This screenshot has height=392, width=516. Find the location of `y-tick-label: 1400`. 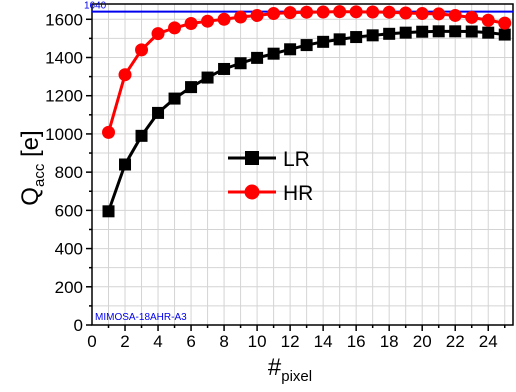

y-tick-label: 1400 is located at coordinates (64, 58).